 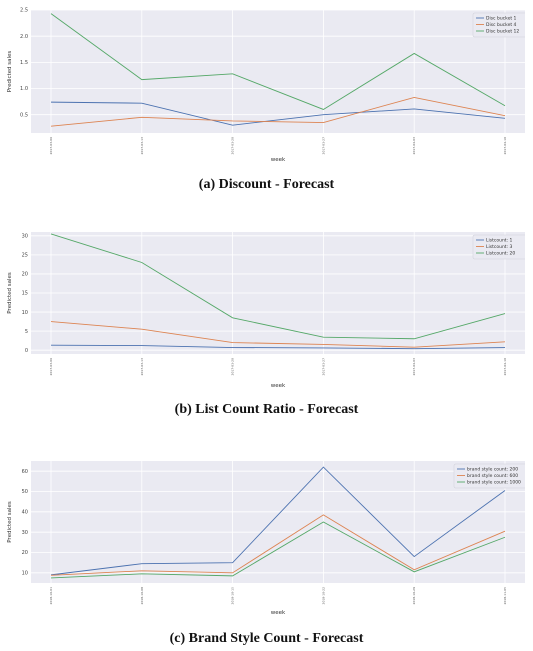 I want to click on y-tick-label: 1.0, so click(x=24, y=89).